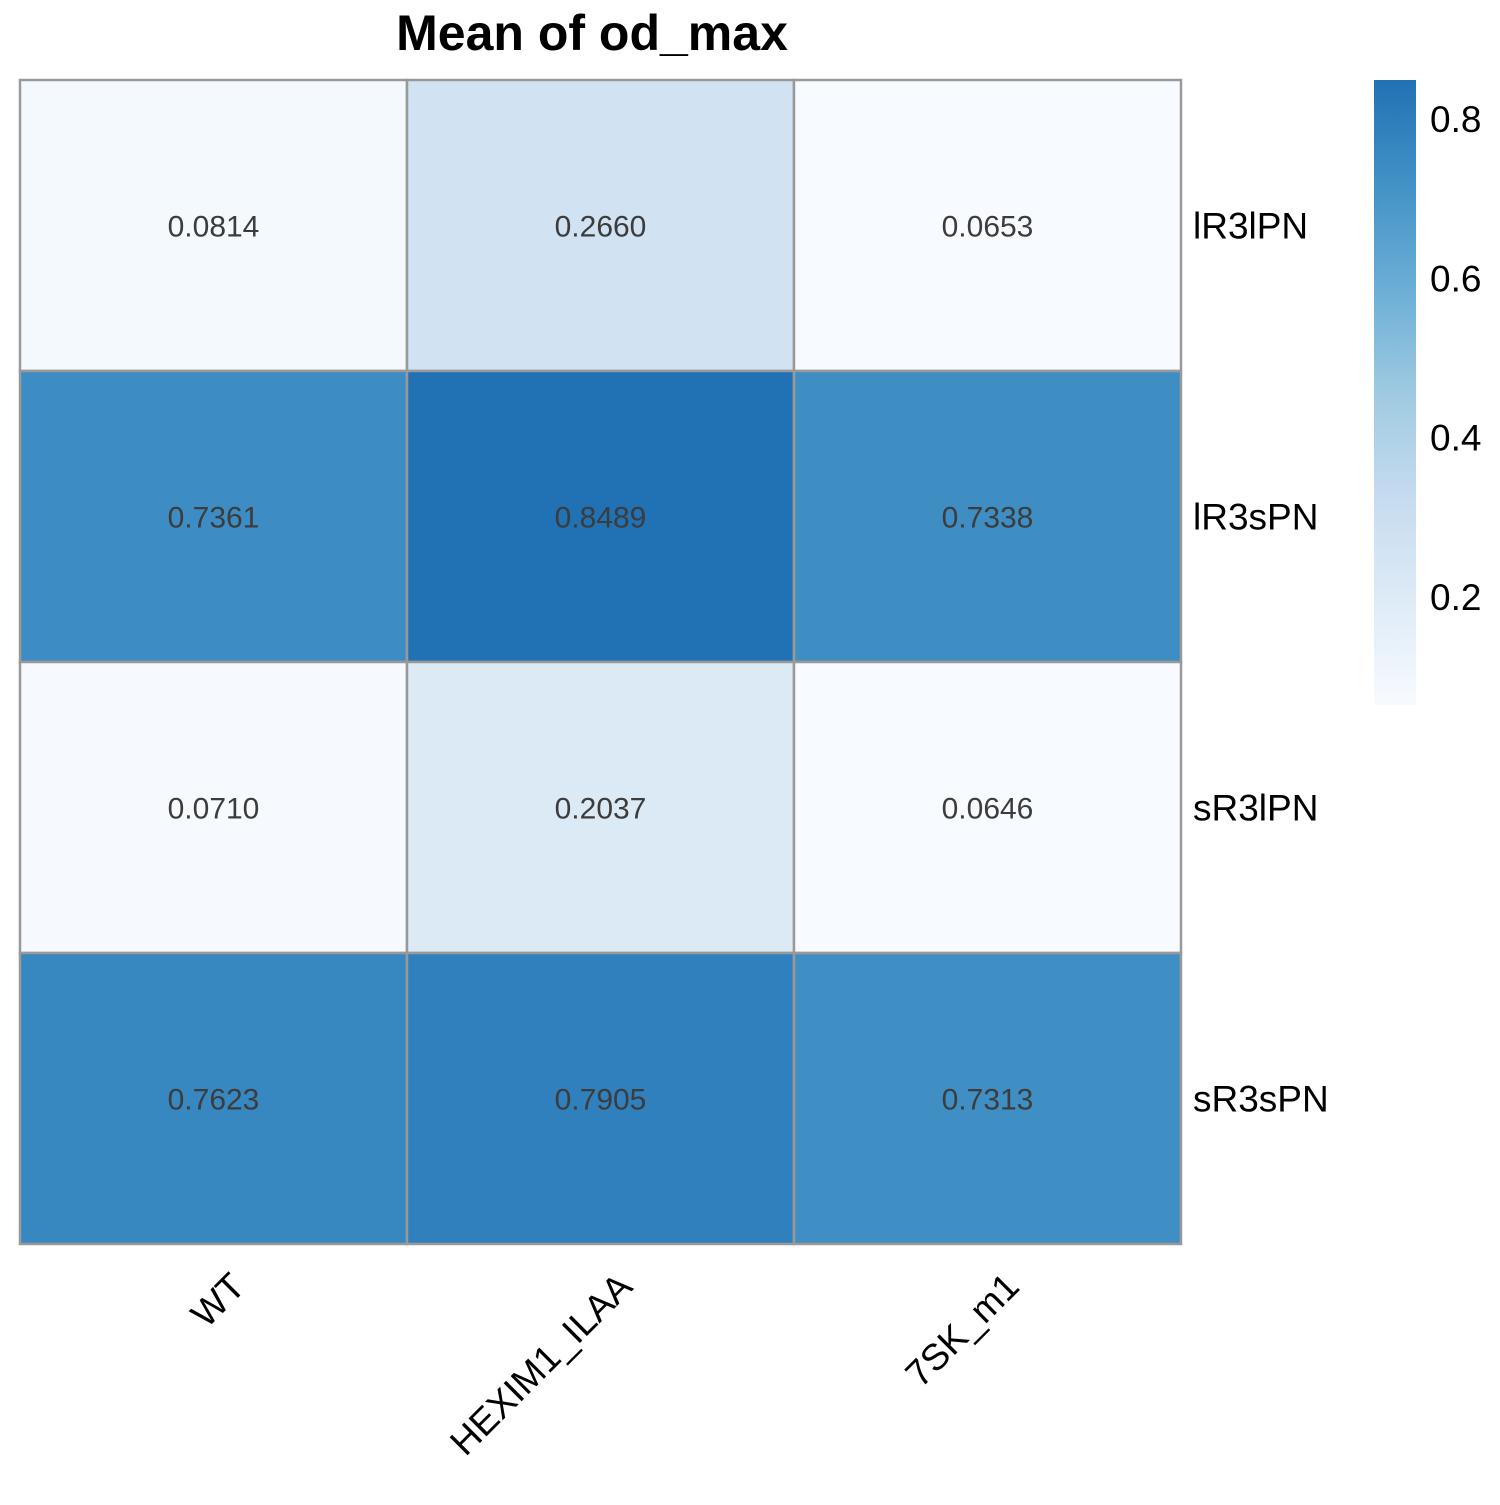  I want to click on column-labels: WT HEXIM1_ILAA 7SK_m1, so click(605, 1364).